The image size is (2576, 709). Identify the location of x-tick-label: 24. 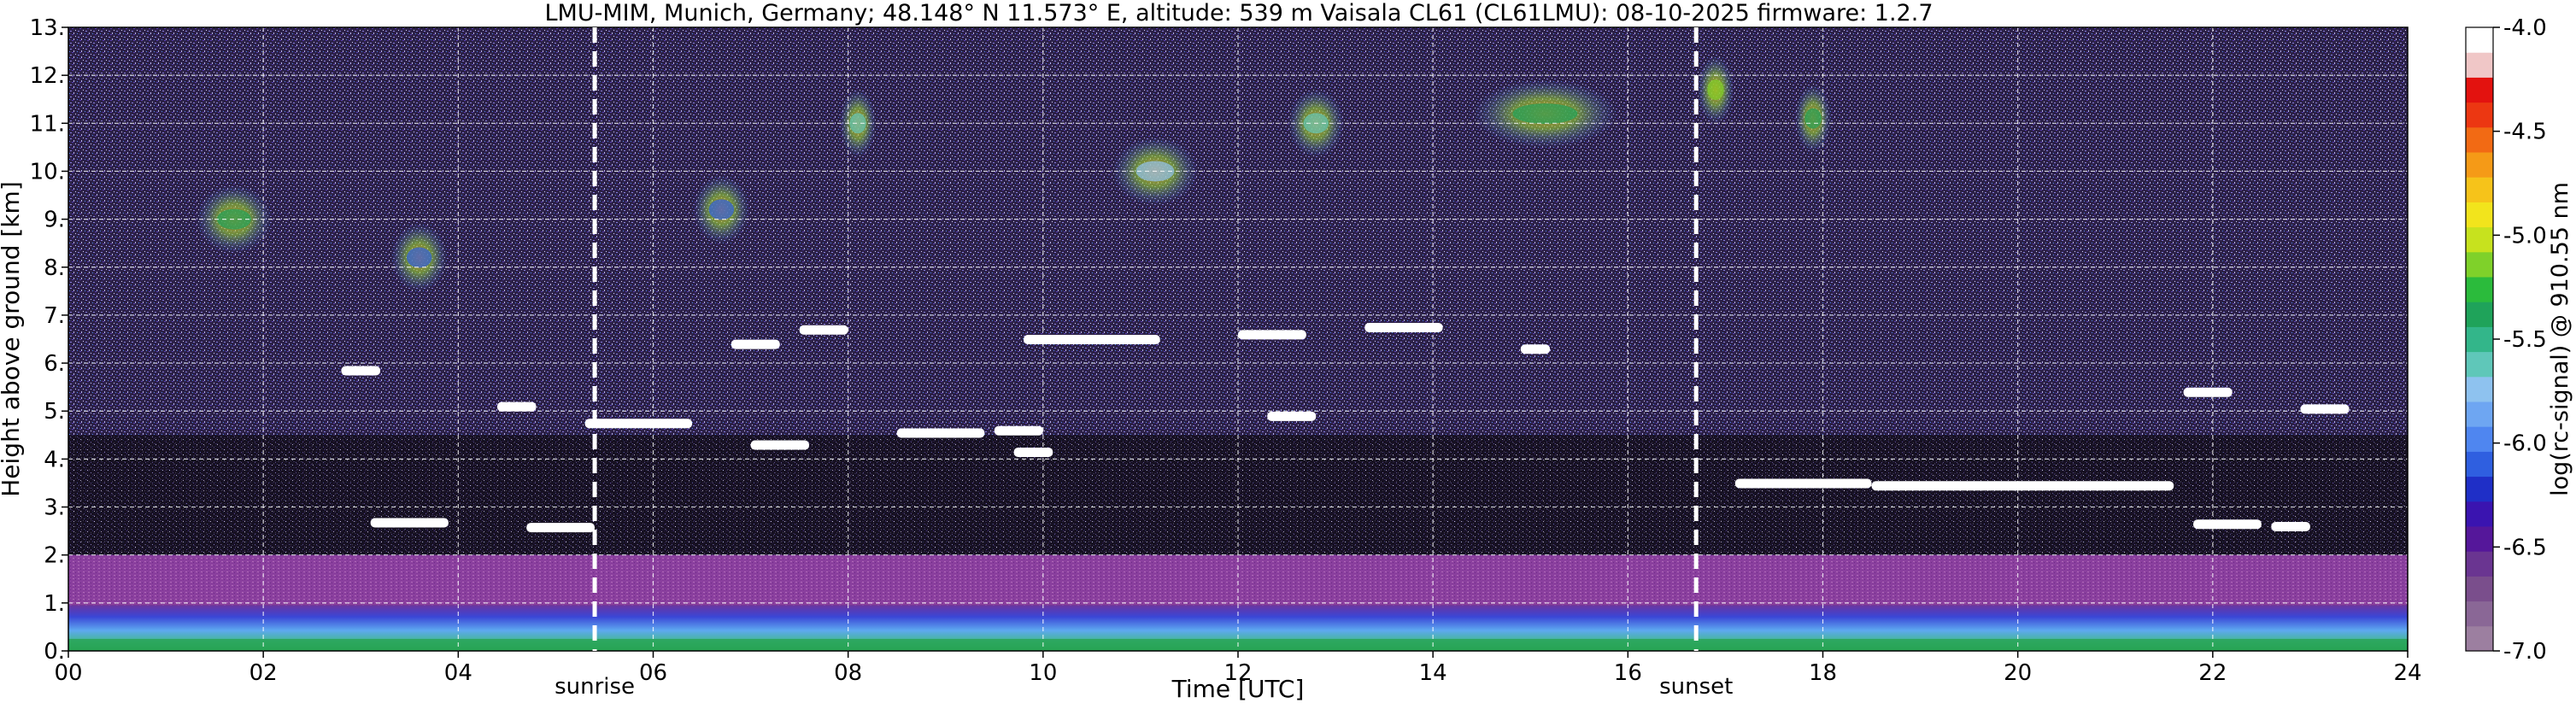
(2407, 673).